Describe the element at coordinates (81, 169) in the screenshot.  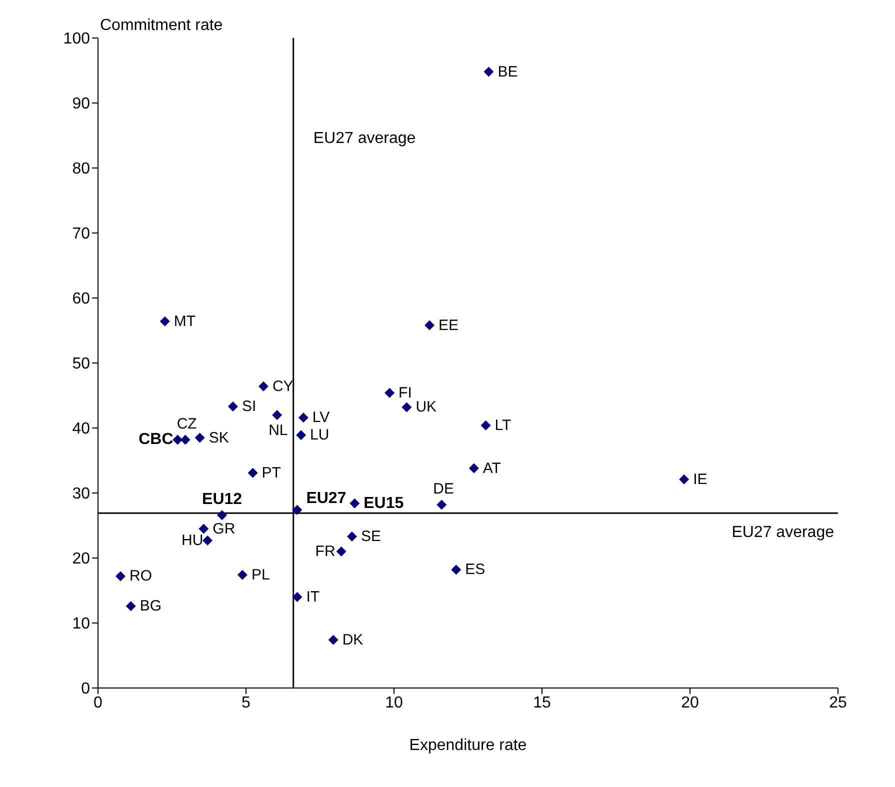
I see `y-tick-label: 80` at that location.